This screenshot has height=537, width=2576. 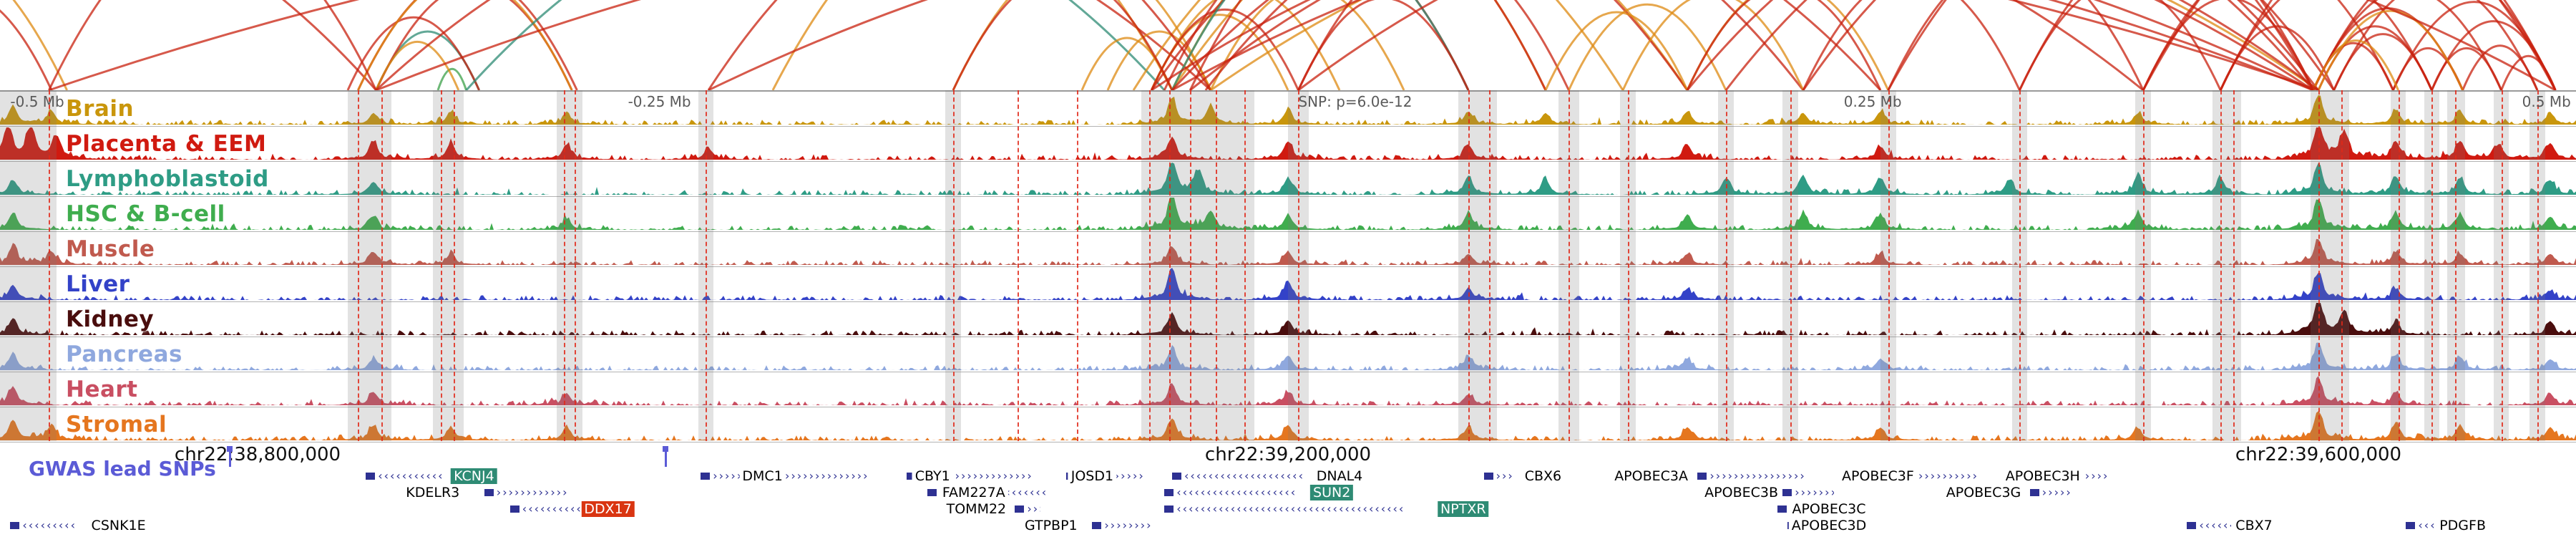 What do you see at coordinates (433, 492) in the screenshot?
I see `gene-label-kdelr3: KDELR3` at bounding box center [433, 492].